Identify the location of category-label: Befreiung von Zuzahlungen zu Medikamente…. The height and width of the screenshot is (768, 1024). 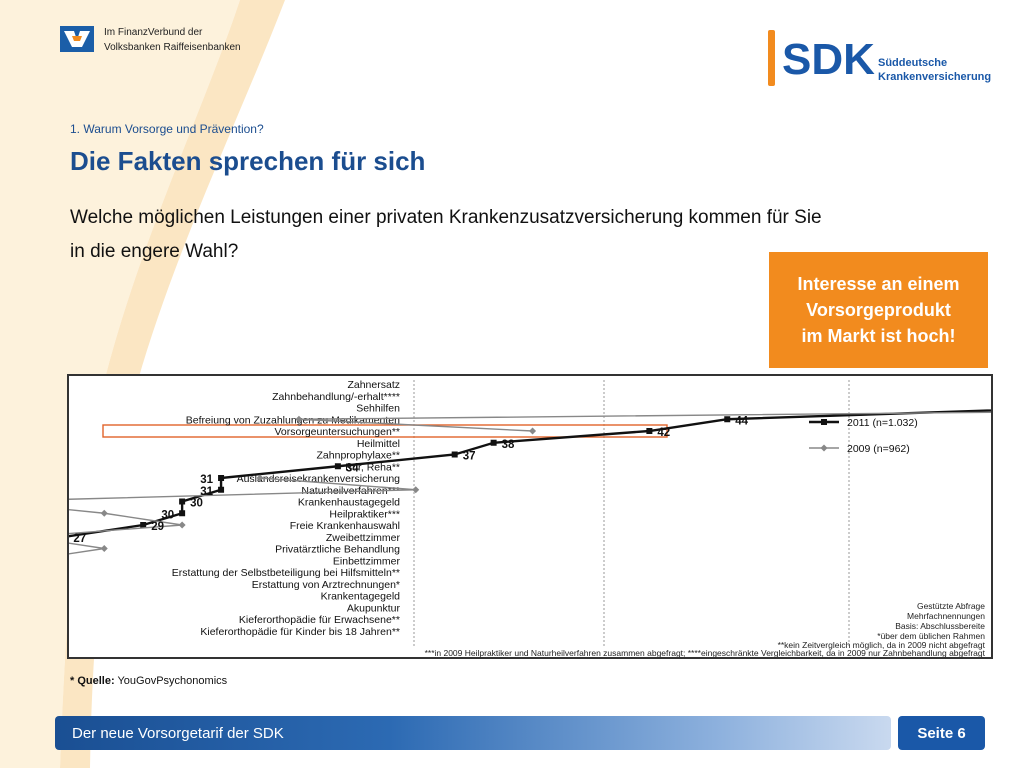
(293, 420).